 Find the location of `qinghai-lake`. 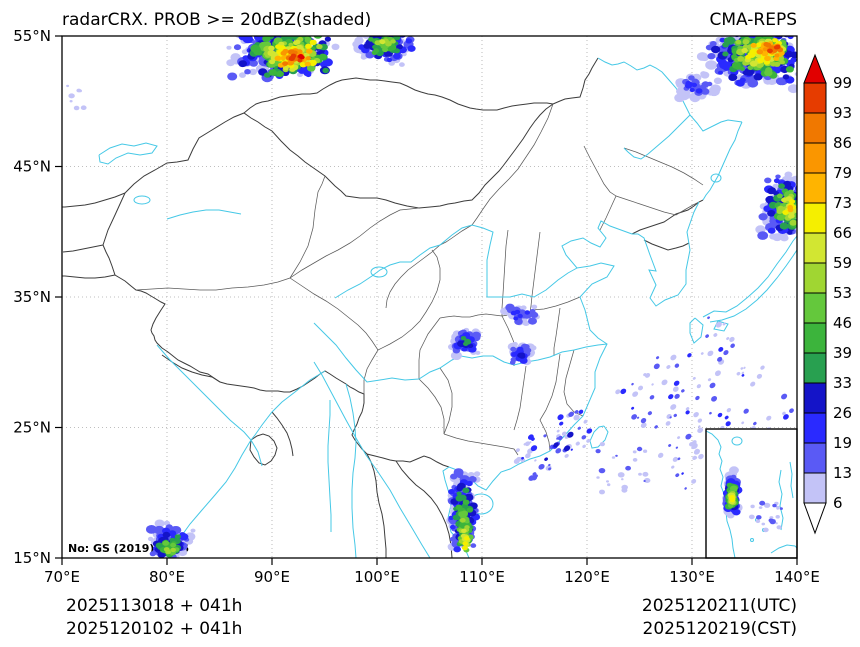

qinghai-lake is located at coordinates (379, 272).